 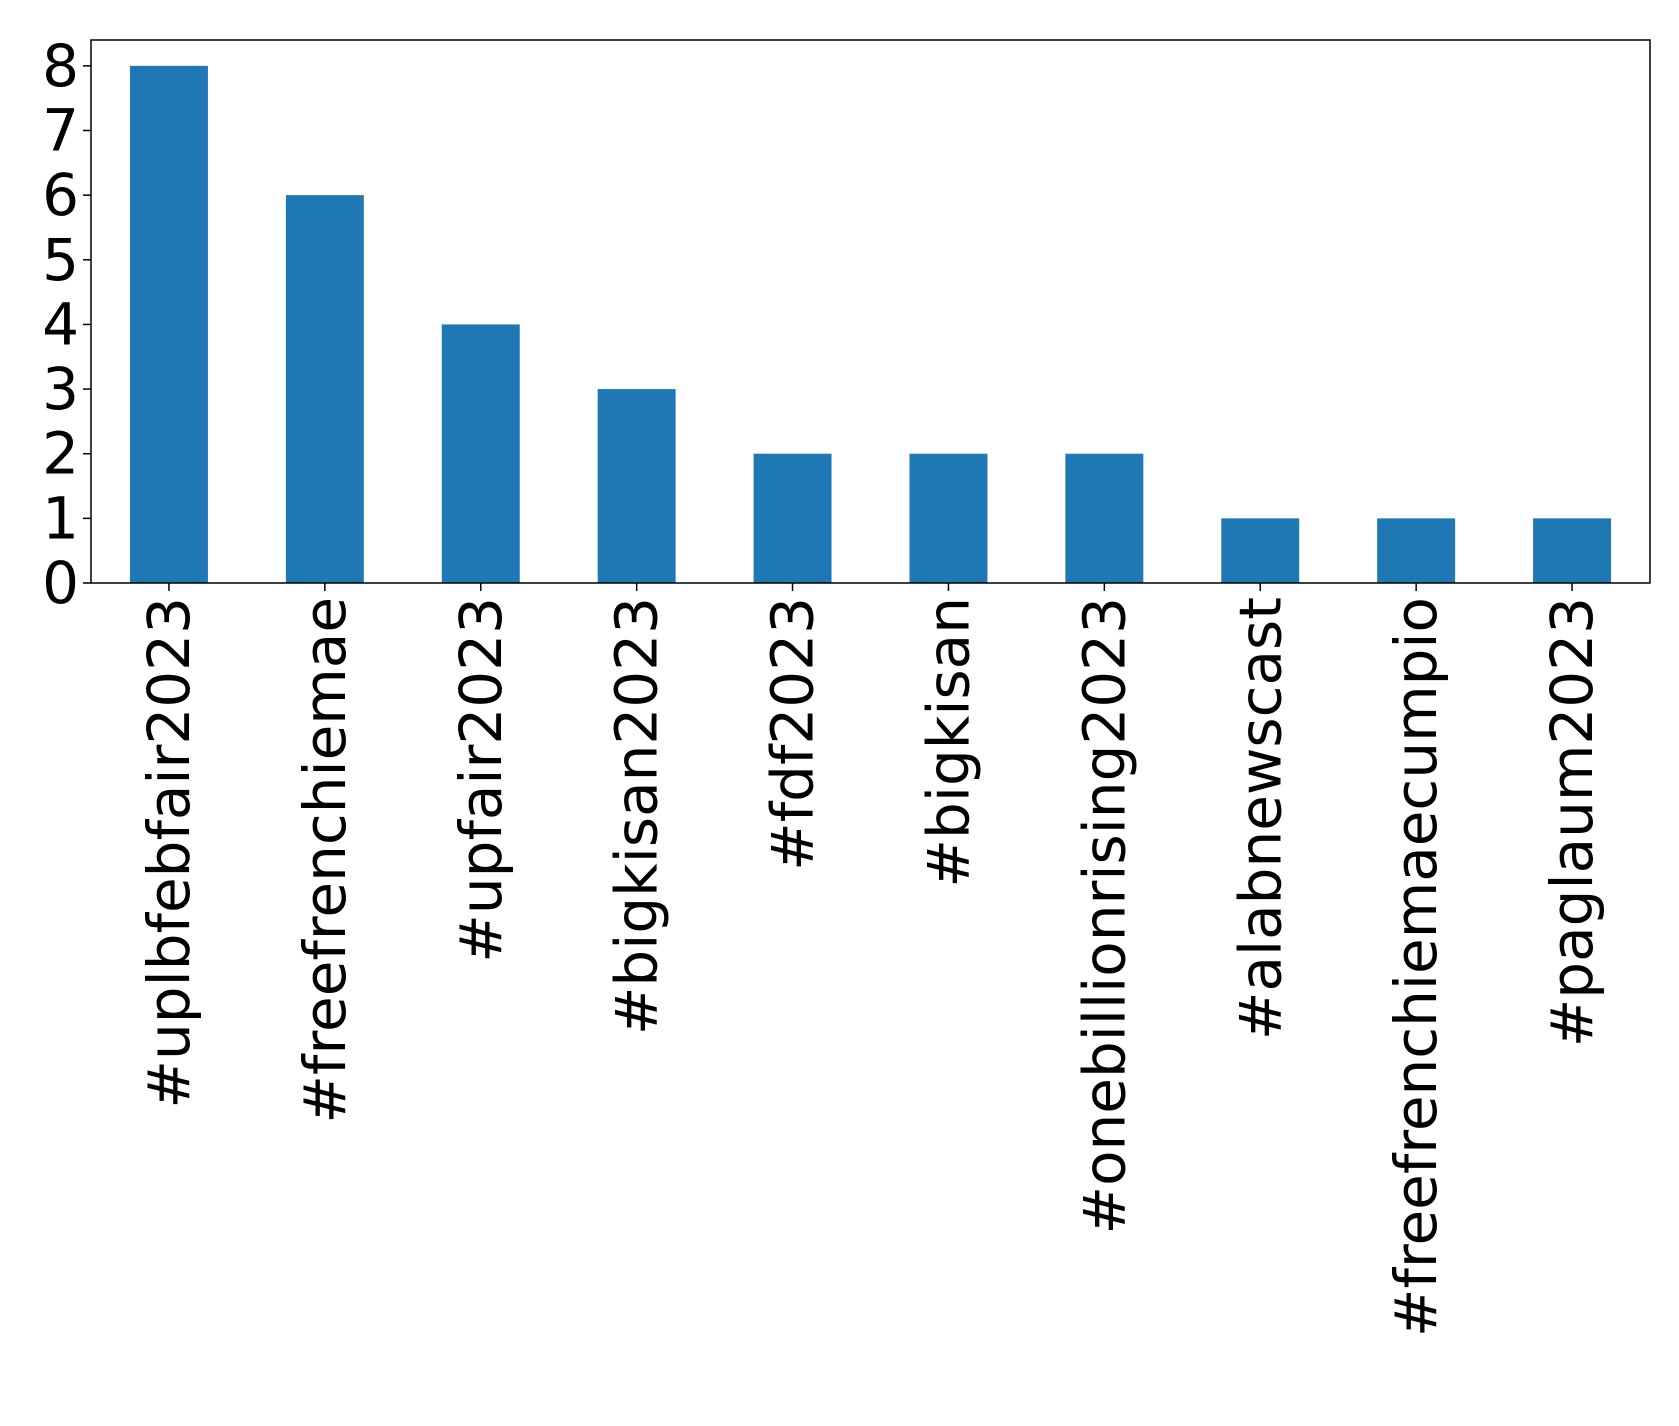 What do you see at coordinates (1260, 818) in the screenshot?
I see `x-tick-label: #alabnewscast` at bounding box center [1260, 818].